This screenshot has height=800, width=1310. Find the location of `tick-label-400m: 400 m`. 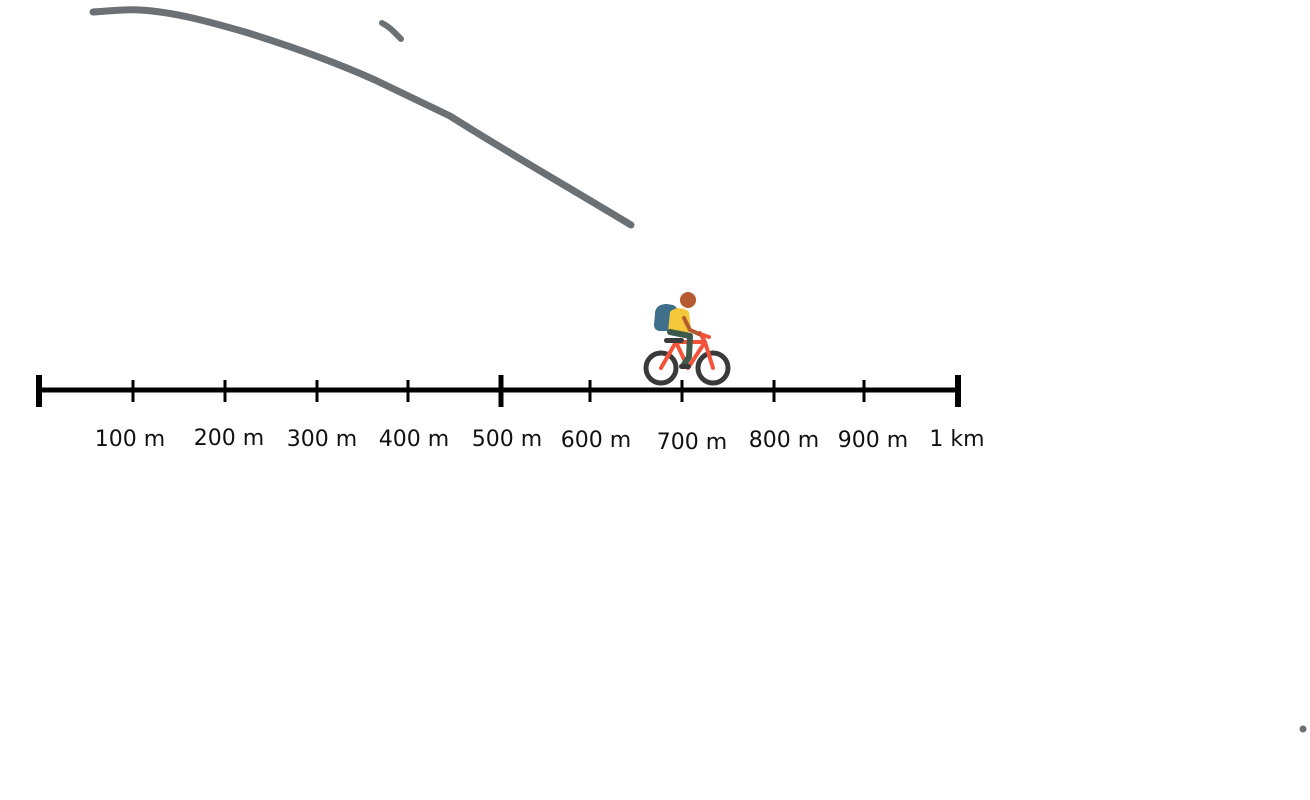

tick-label-400m: 400 m is located at coordinates (414, 439).